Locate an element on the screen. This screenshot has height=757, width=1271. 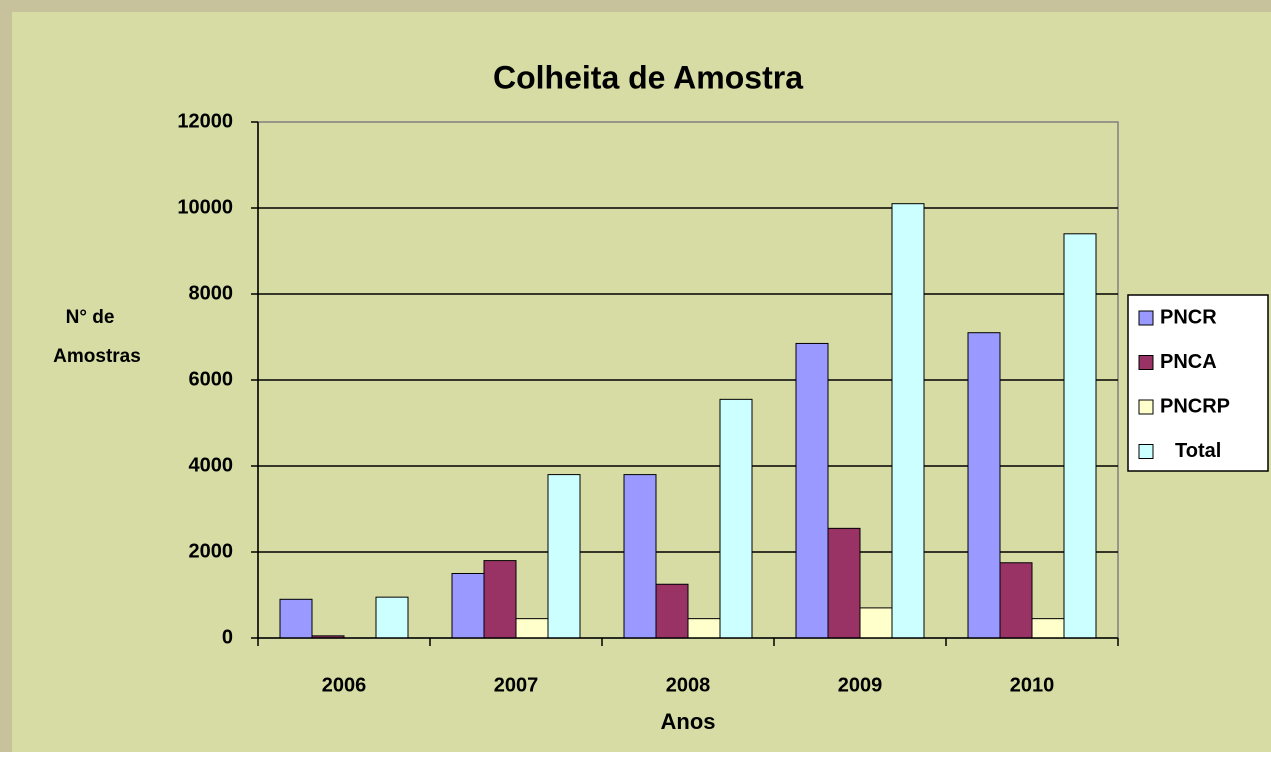
chart-title: Colheita de Amostra is located at coordinates (648, 77).